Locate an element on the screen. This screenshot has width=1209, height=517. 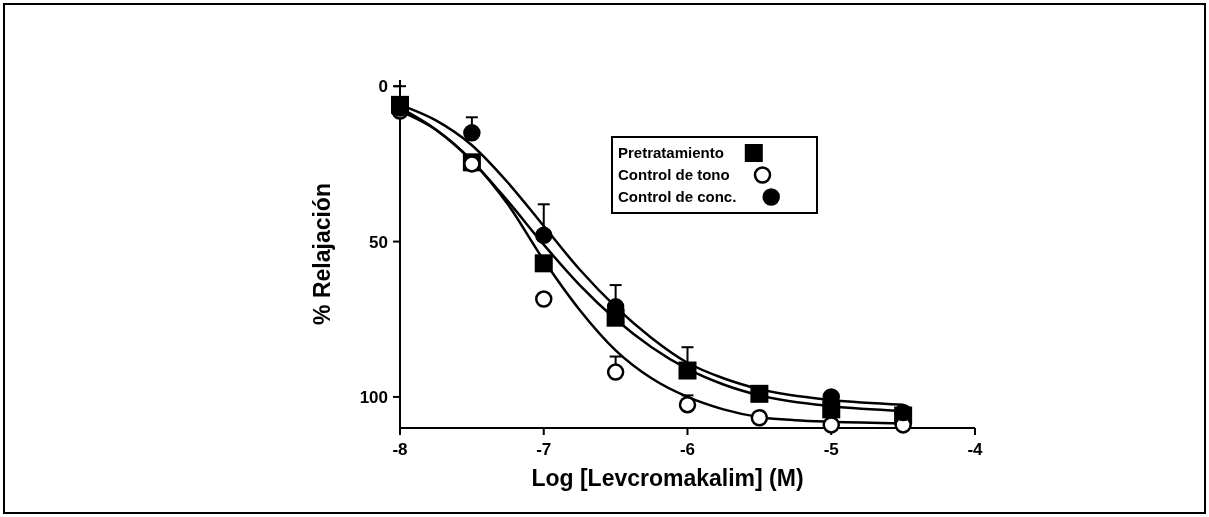
x-tick-label: -5 is located at coordinates (831, 449).